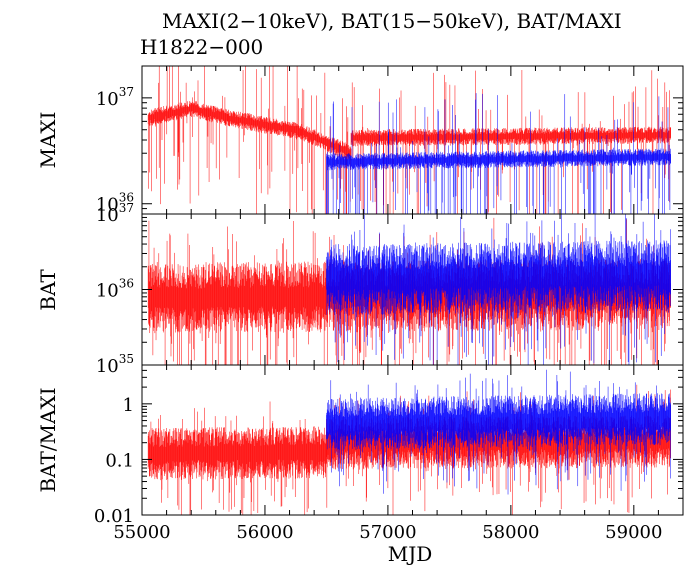  What do you see at coordinates (115, 203) in the screenshot?
I see `y-tick-label-0-1: 1036` at bounding box center [115, 203].